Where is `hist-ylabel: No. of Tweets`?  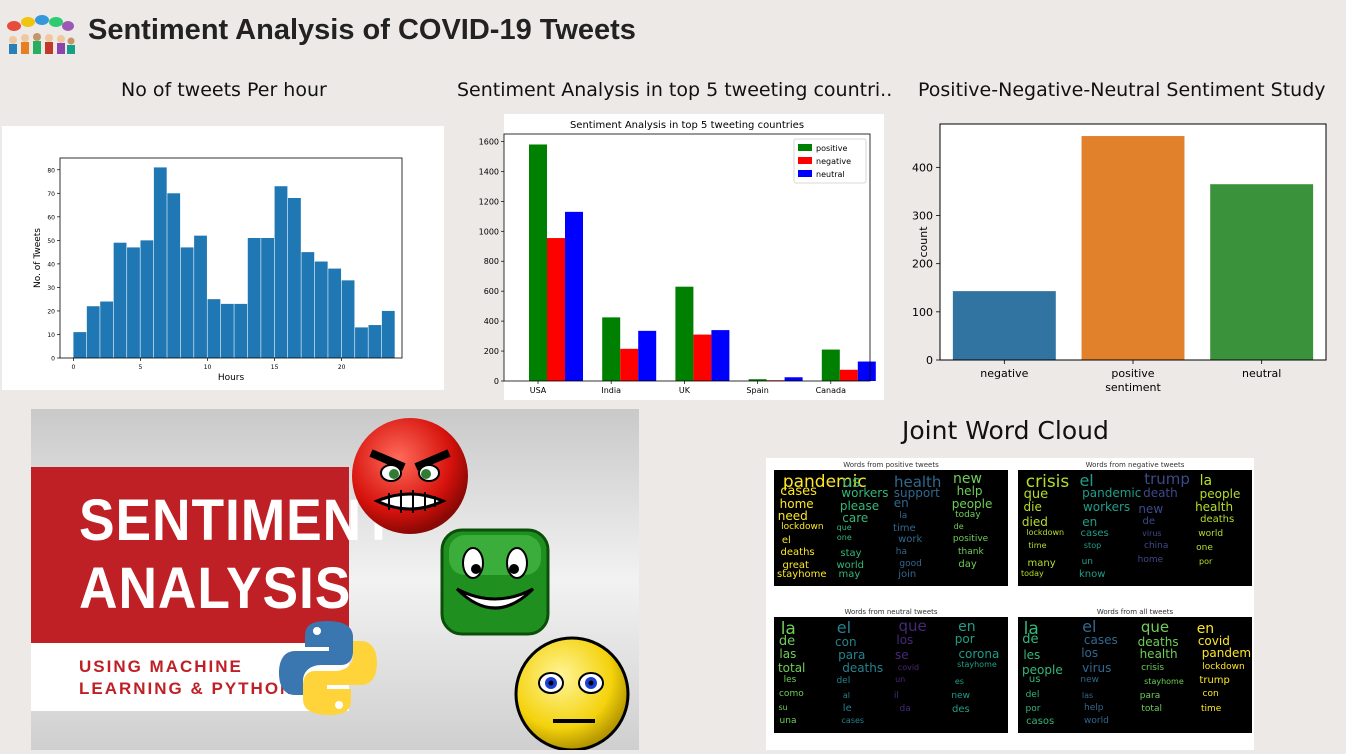
hist-ylabel: No. of Tweets is located at coordinates (38, 258).